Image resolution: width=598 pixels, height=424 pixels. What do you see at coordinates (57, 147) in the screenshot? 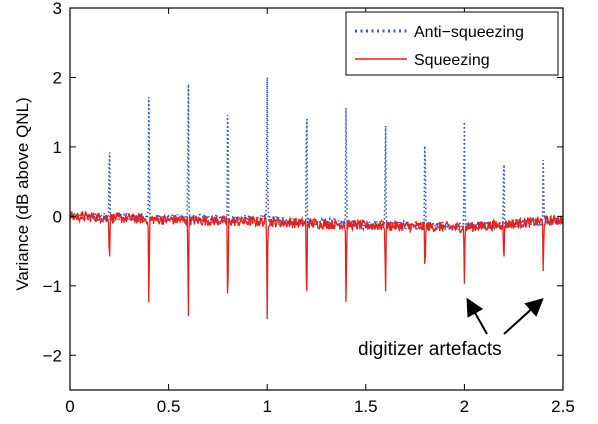
I see `y-tick-label: 1` at bounding box center [57, 147].